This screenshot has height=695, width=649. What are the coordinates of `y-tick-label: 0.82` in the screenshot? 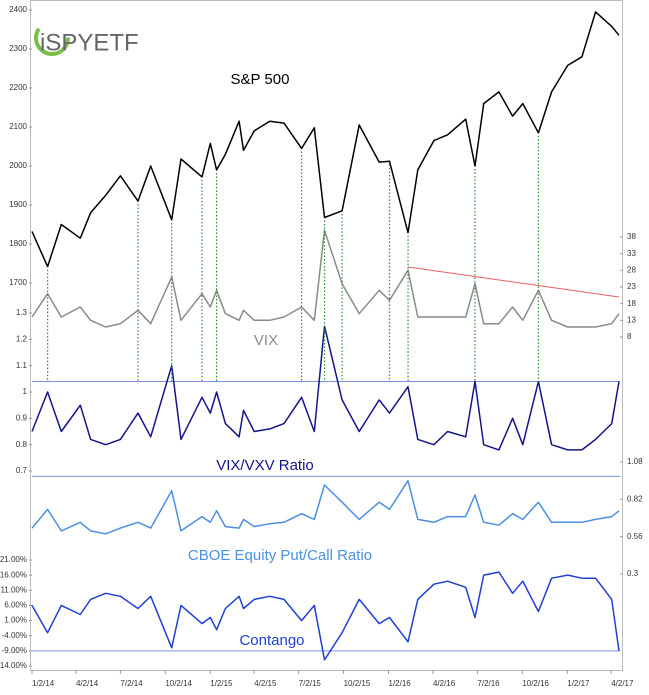 It's located at (635, 498).